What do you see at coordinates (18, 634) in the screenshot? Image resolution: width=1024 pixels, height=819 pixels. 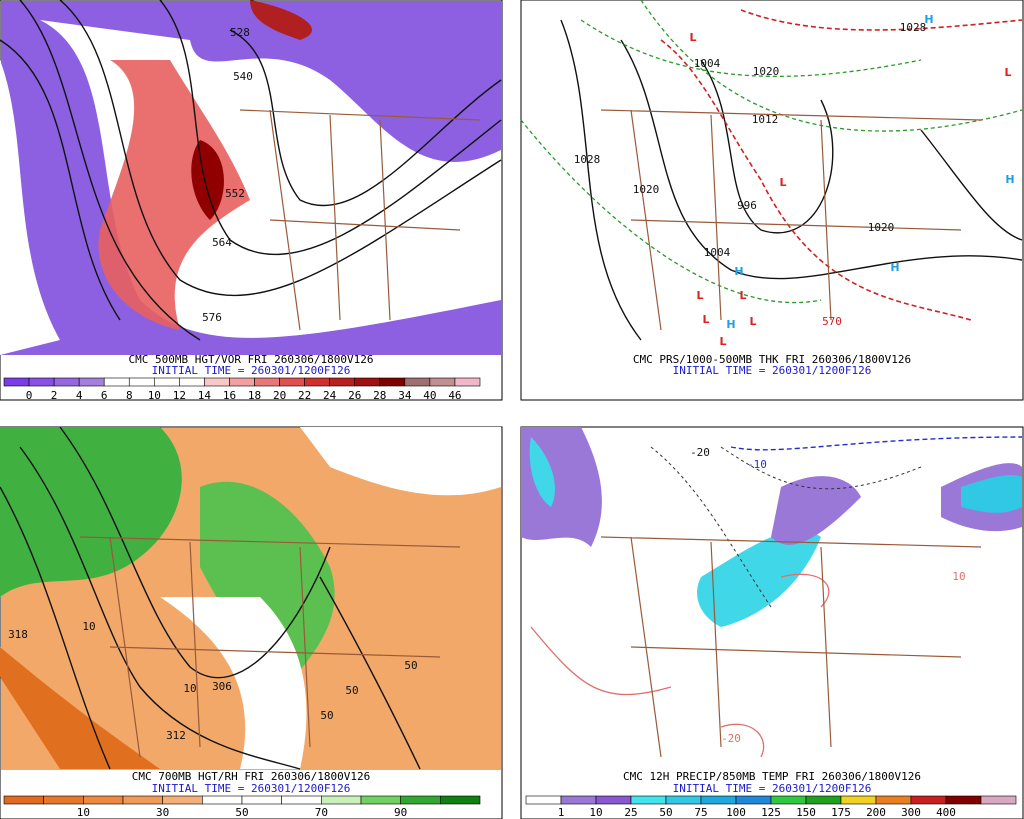 I see `contour-label: 318` at bounding box center [18, 634].